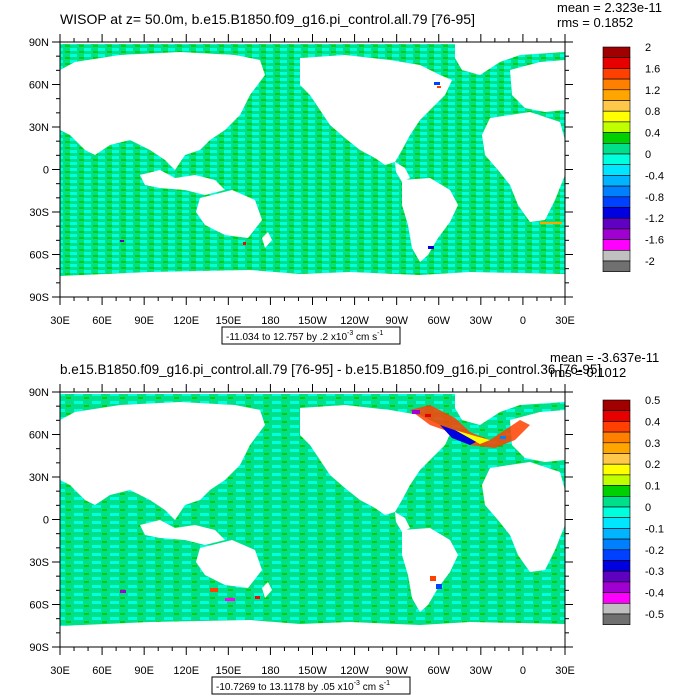  I want to click on colorbar-label: -0.8, so click(654, 198).